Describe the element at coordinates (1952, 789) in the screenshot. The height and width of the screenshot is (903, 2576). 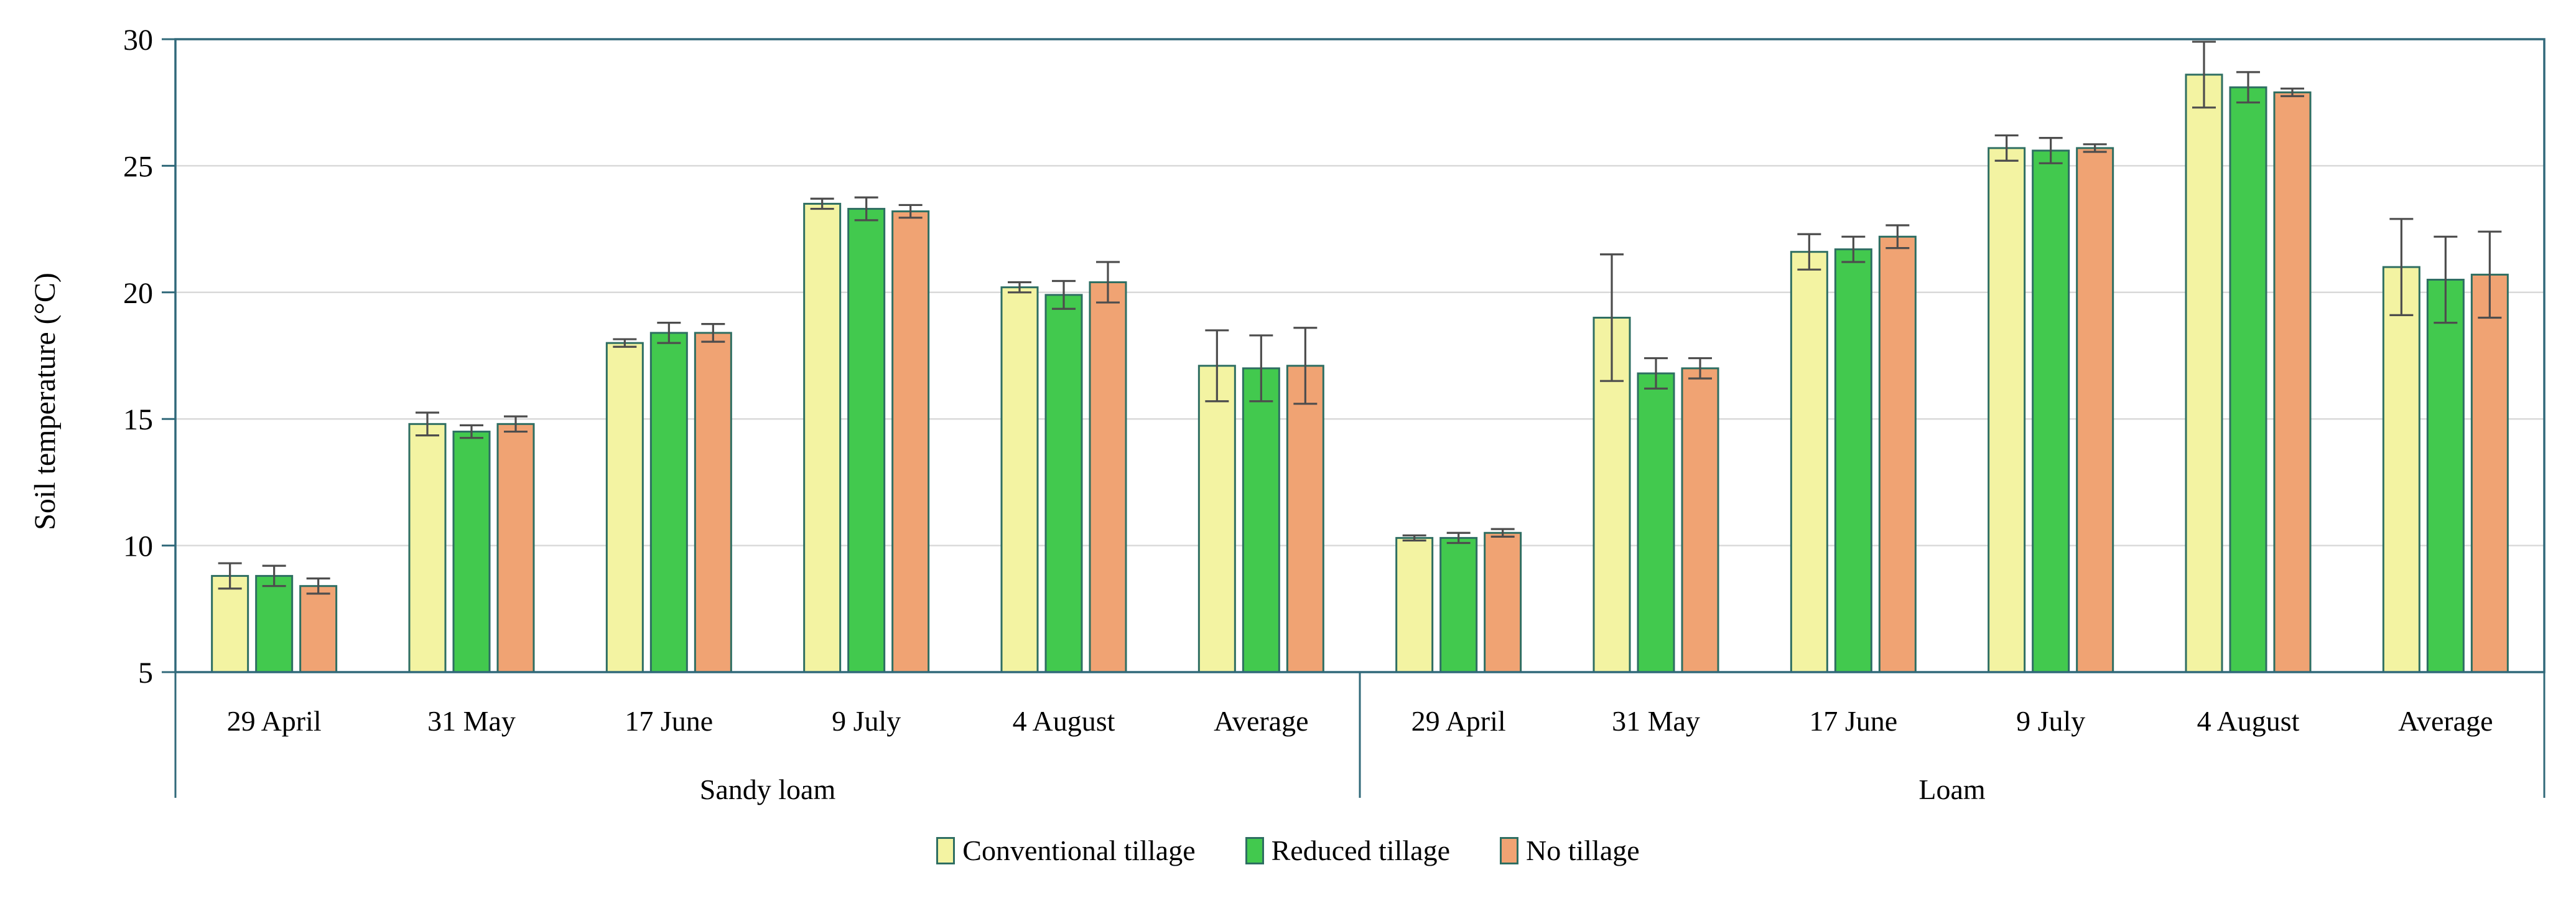
I see `section-label: Loam` at that location.